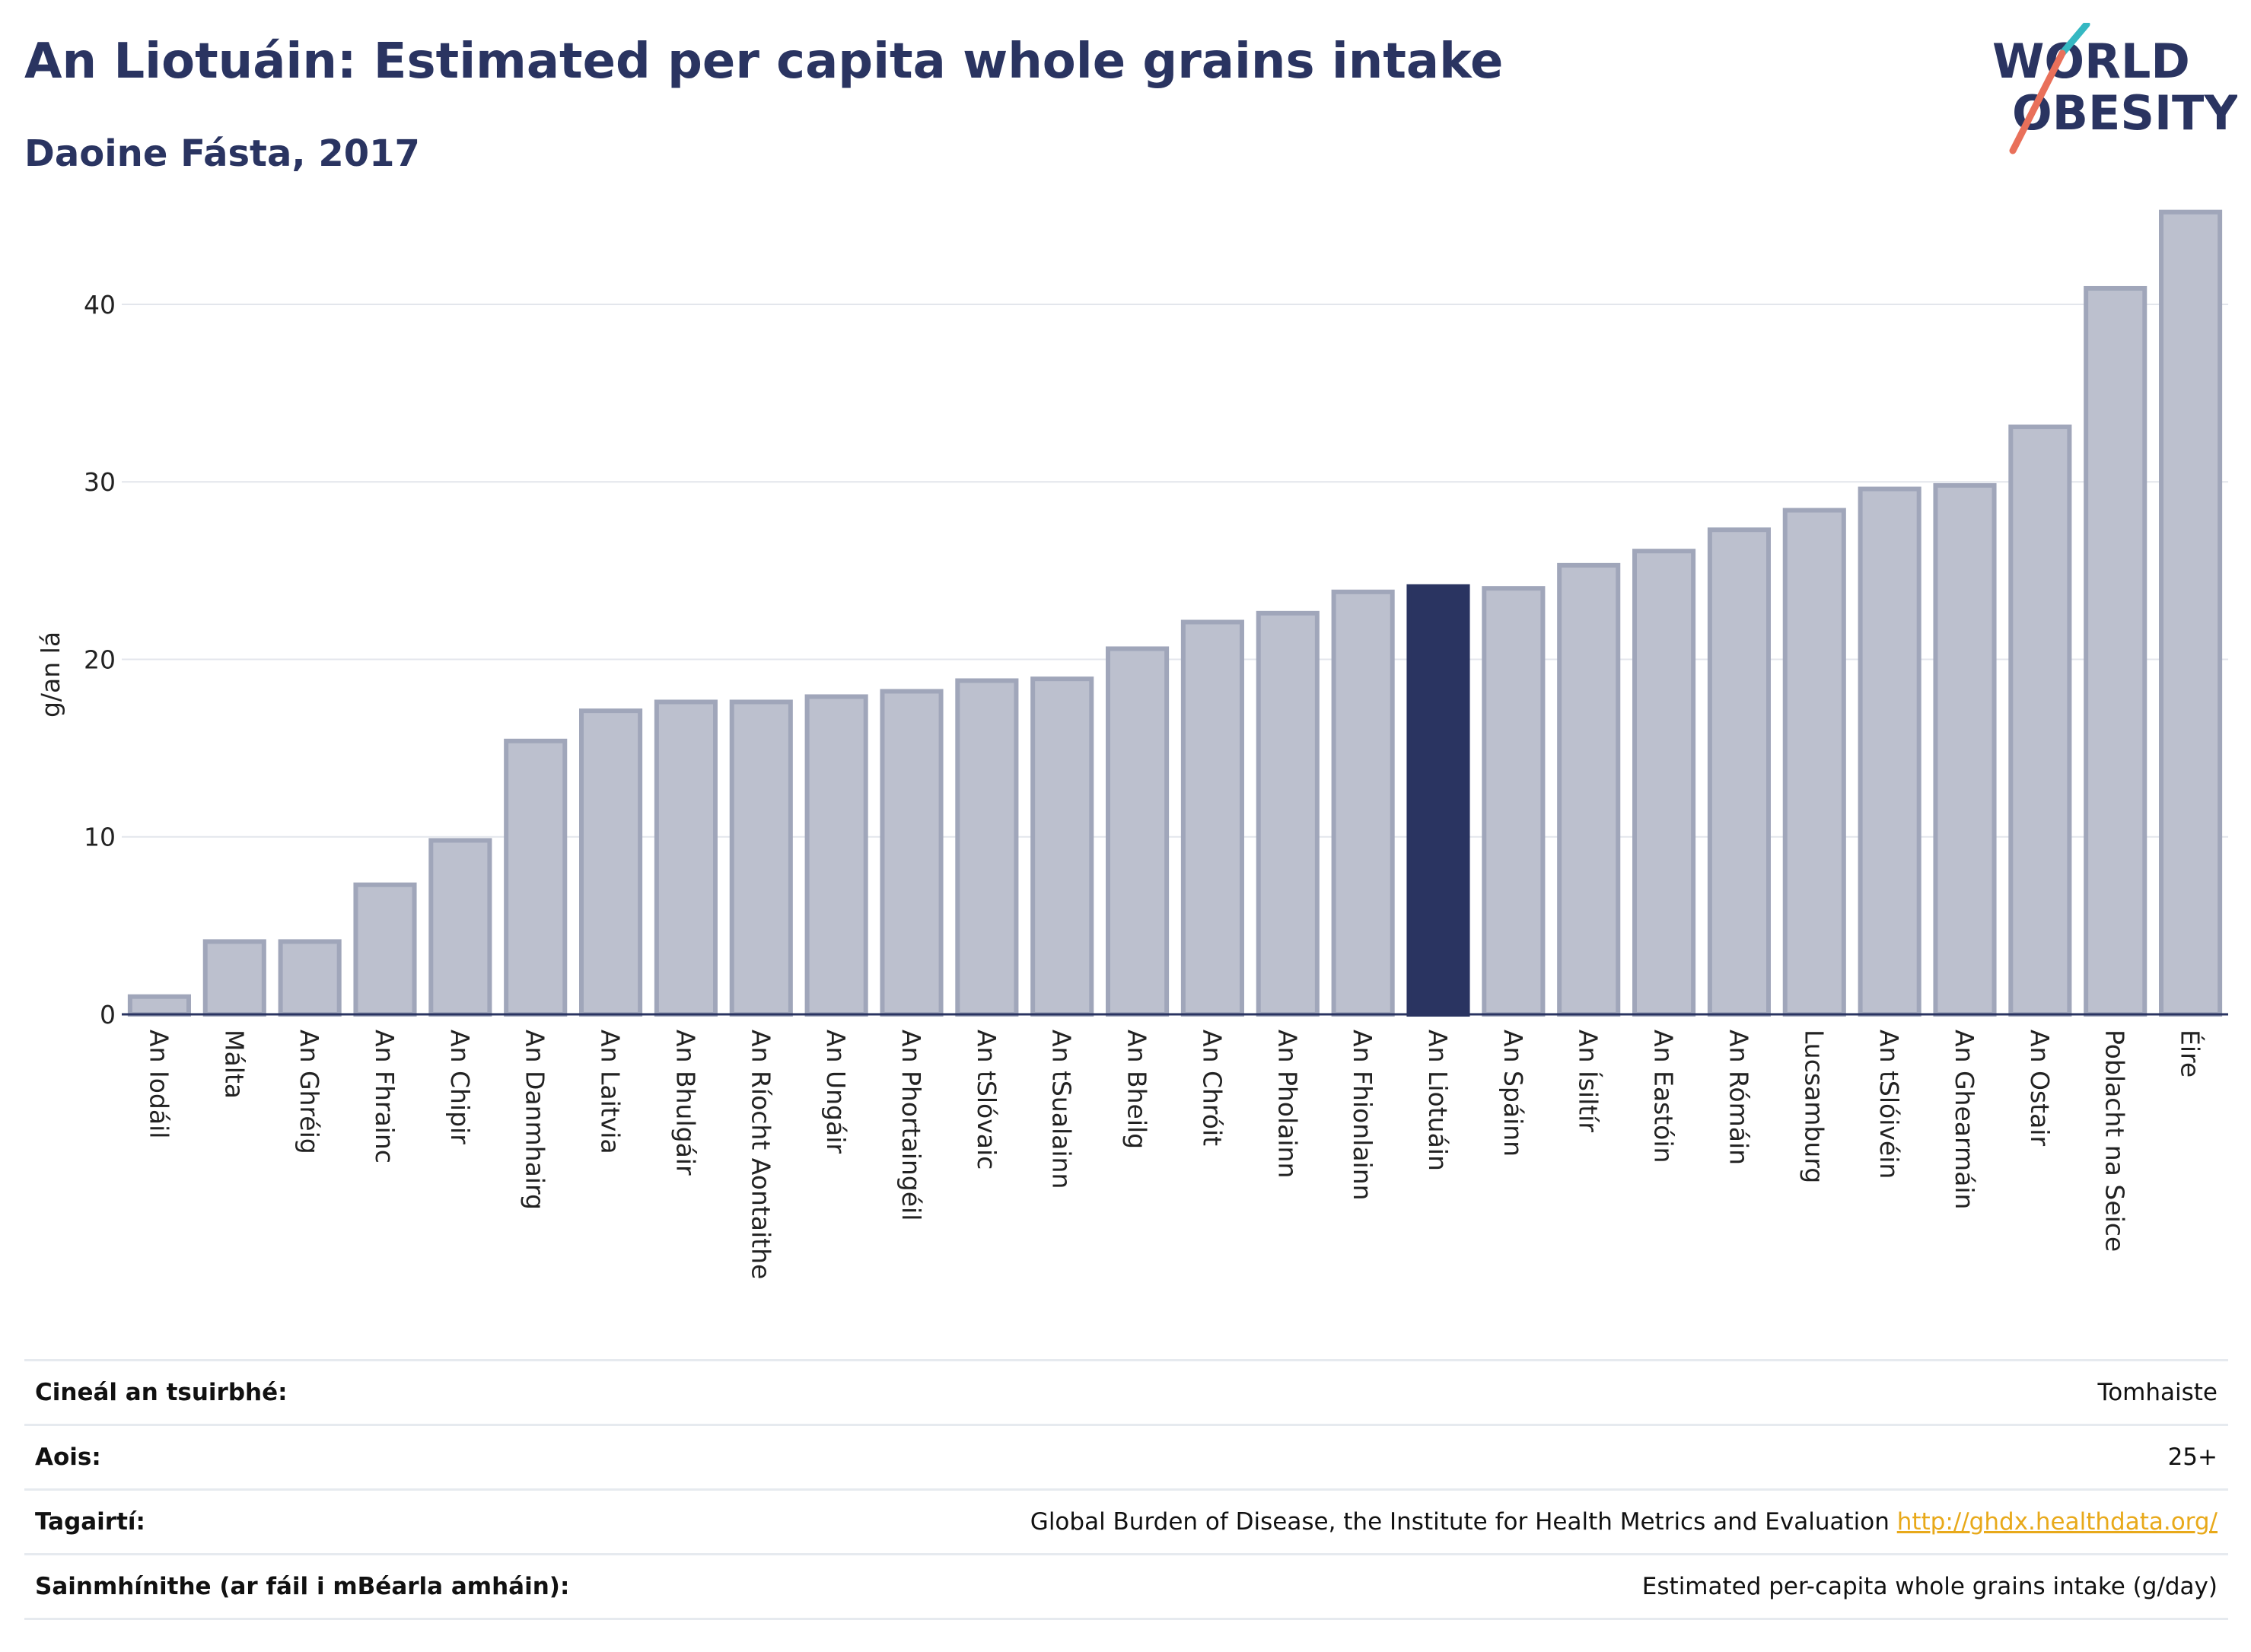  I want to click on x-category-label: An Ungáir, so click(836, 1092).